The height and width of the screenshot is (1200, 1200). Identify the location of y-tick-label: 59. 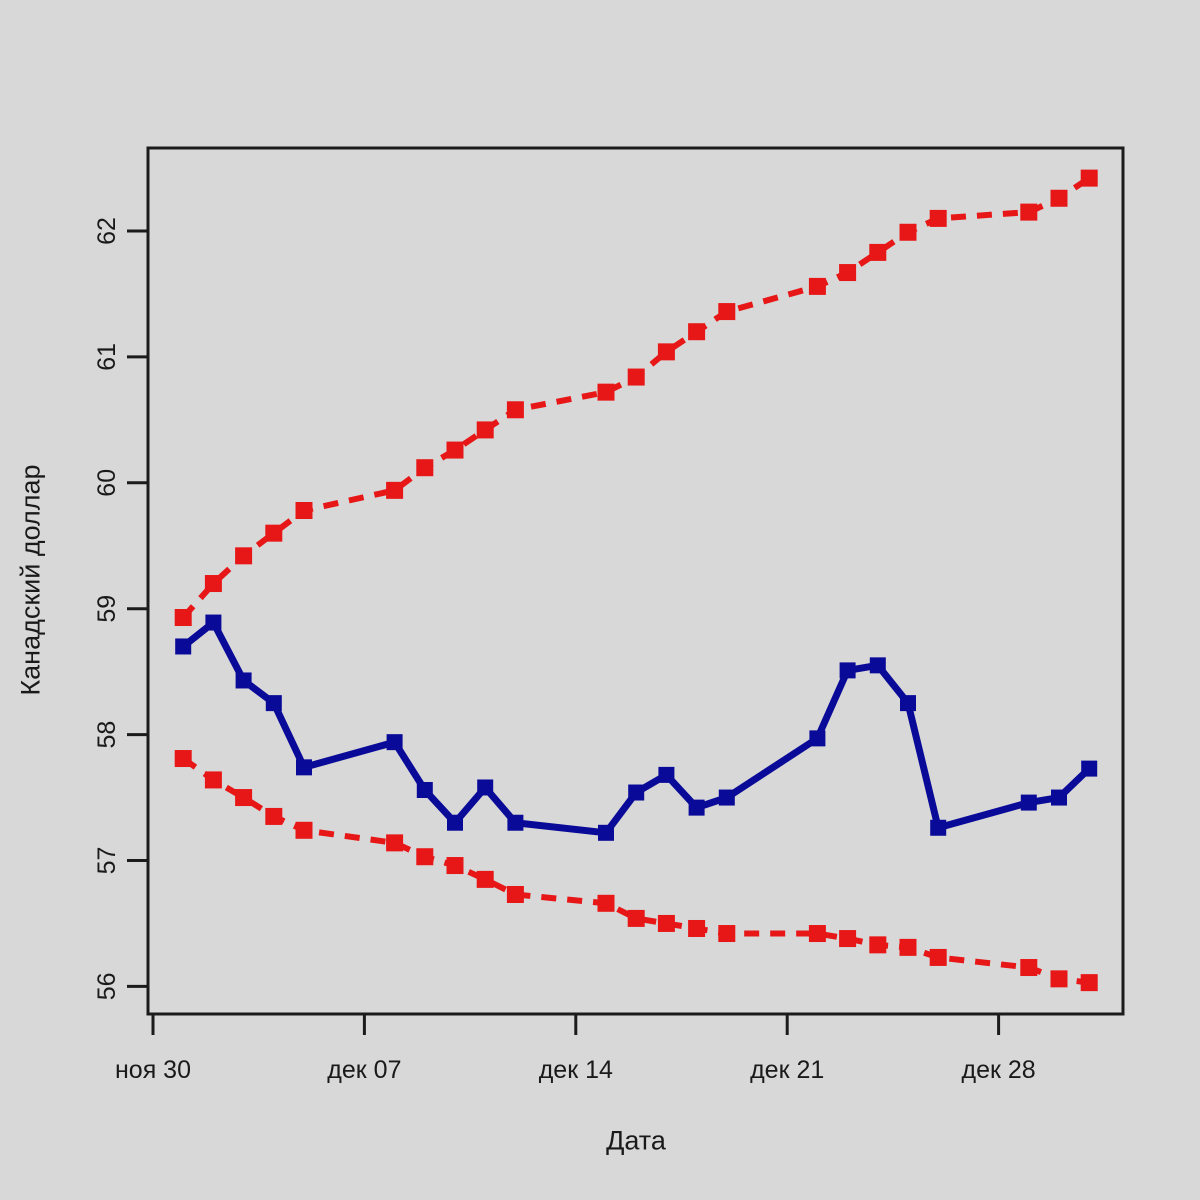
(107, 609).